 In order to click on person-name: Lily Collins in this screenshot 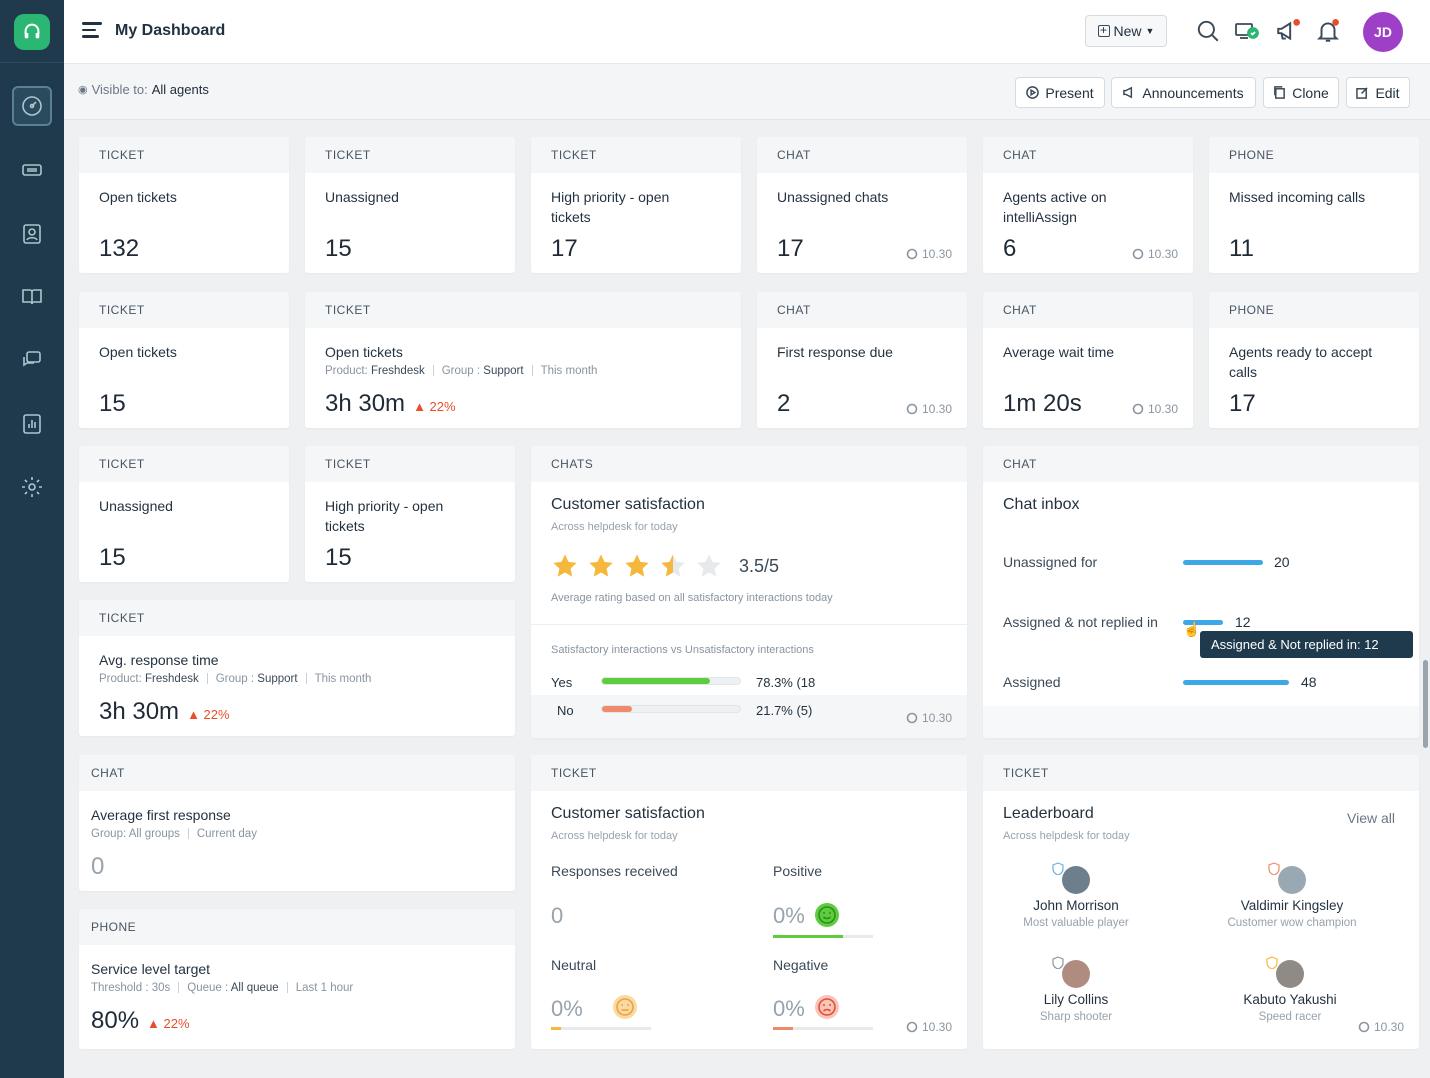, I will do `click(1076, 999)`.